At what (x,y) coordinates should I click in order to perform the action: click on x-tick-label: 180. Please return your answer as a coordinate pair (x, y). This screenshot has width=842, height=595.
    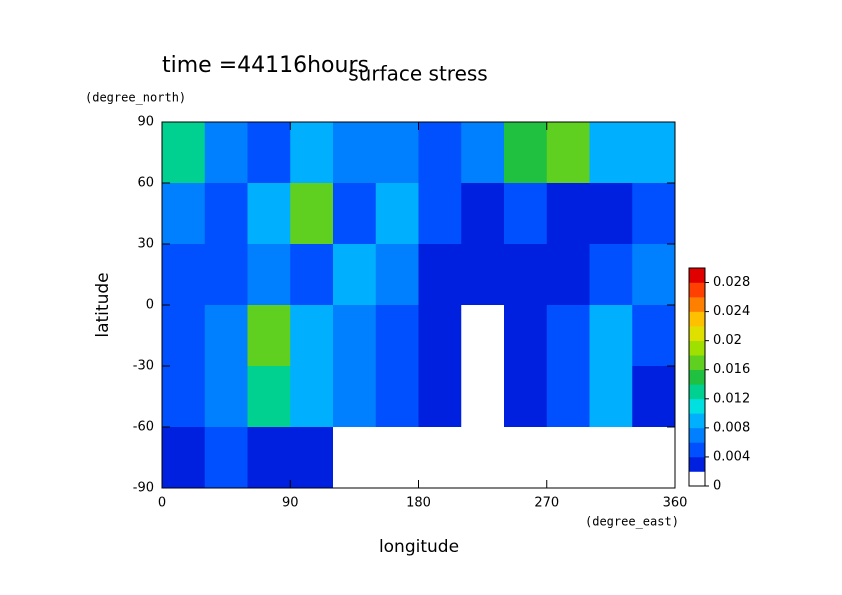
    Looking at the image, I should click on (418, 503).